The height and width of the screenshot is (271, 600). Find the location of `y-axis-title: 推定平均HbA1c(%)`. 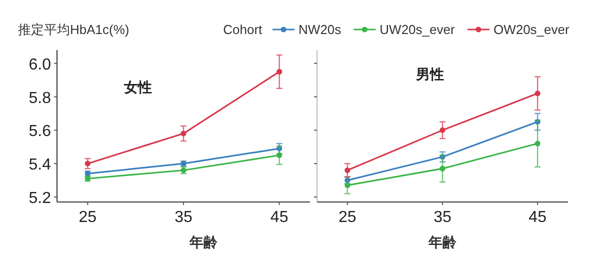

y-axis-title: 推定平均HbA1c(%) is located at coordinates (74, 29).